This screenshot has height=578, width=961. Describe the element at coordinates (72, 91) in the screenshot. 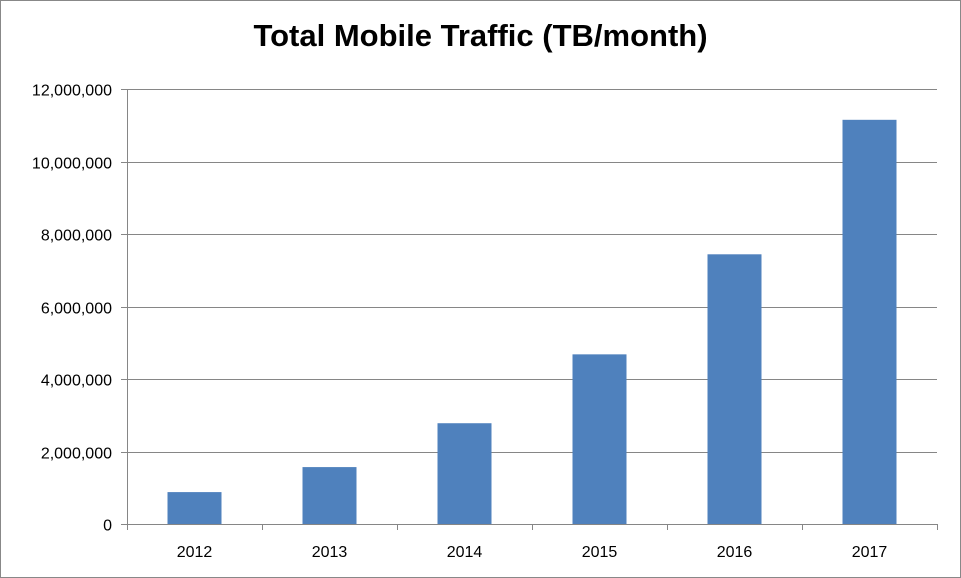

I see `y-tick-label: 12,000,000` at that location.